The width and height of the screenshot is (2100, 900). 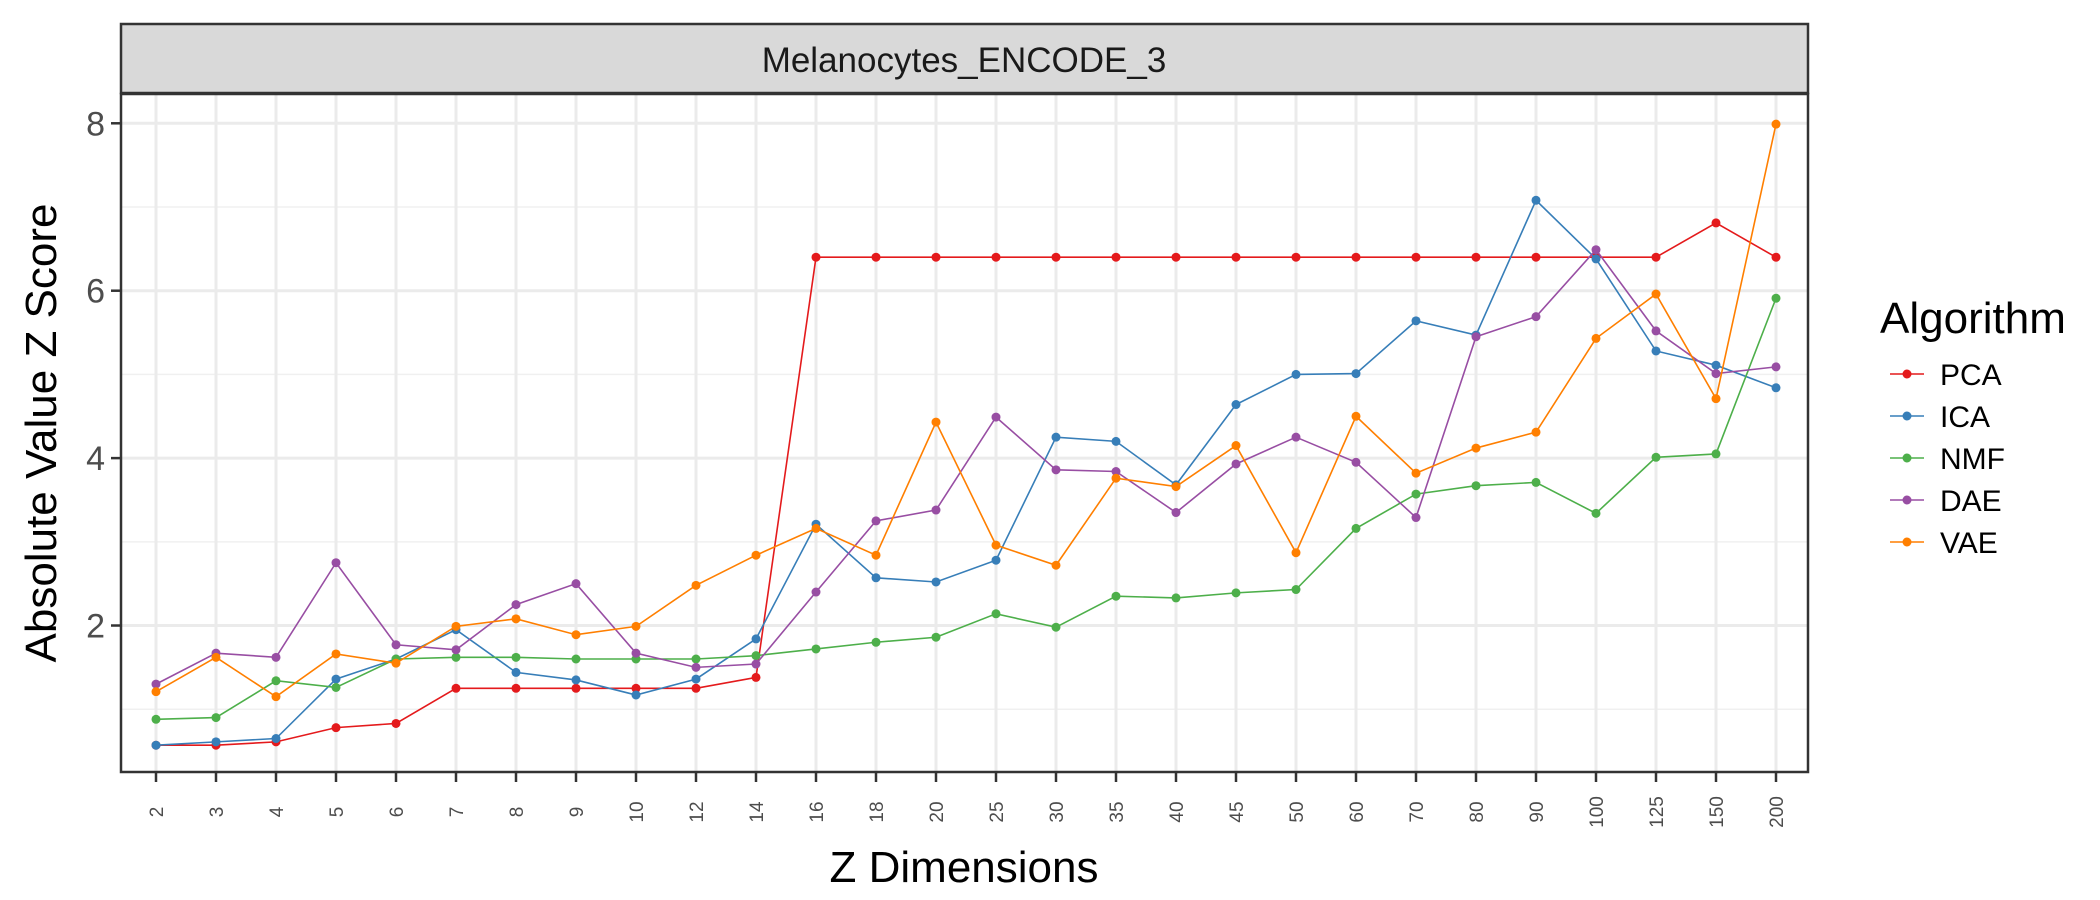 I want to click on legend-label: NMF, so click(x=1972, y=459).